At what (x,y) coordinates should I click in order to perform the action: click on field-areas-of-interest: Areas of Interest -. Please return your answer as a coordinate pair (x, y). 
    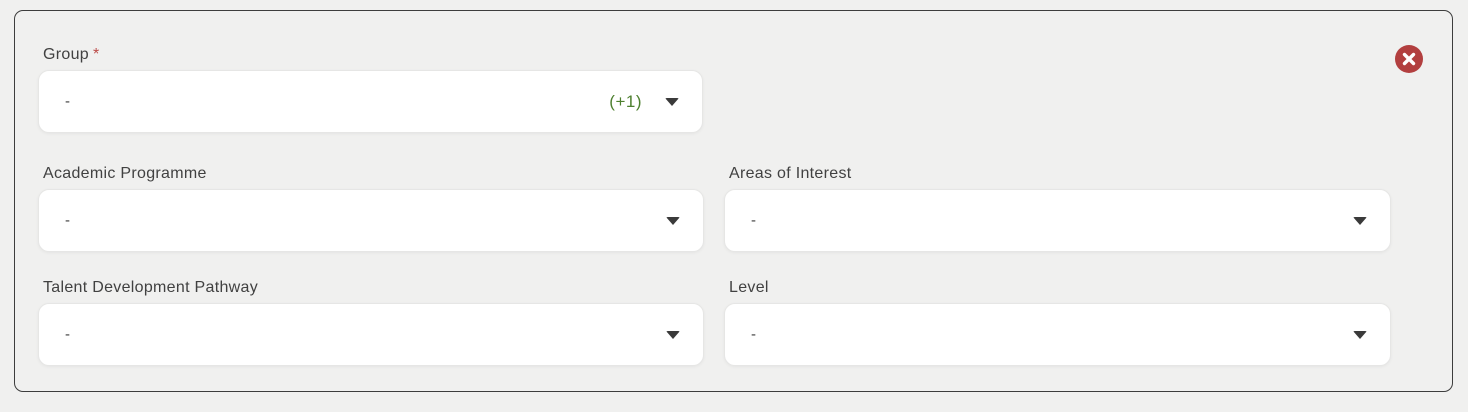
    Looking at the image, I should click on (1057, 208).